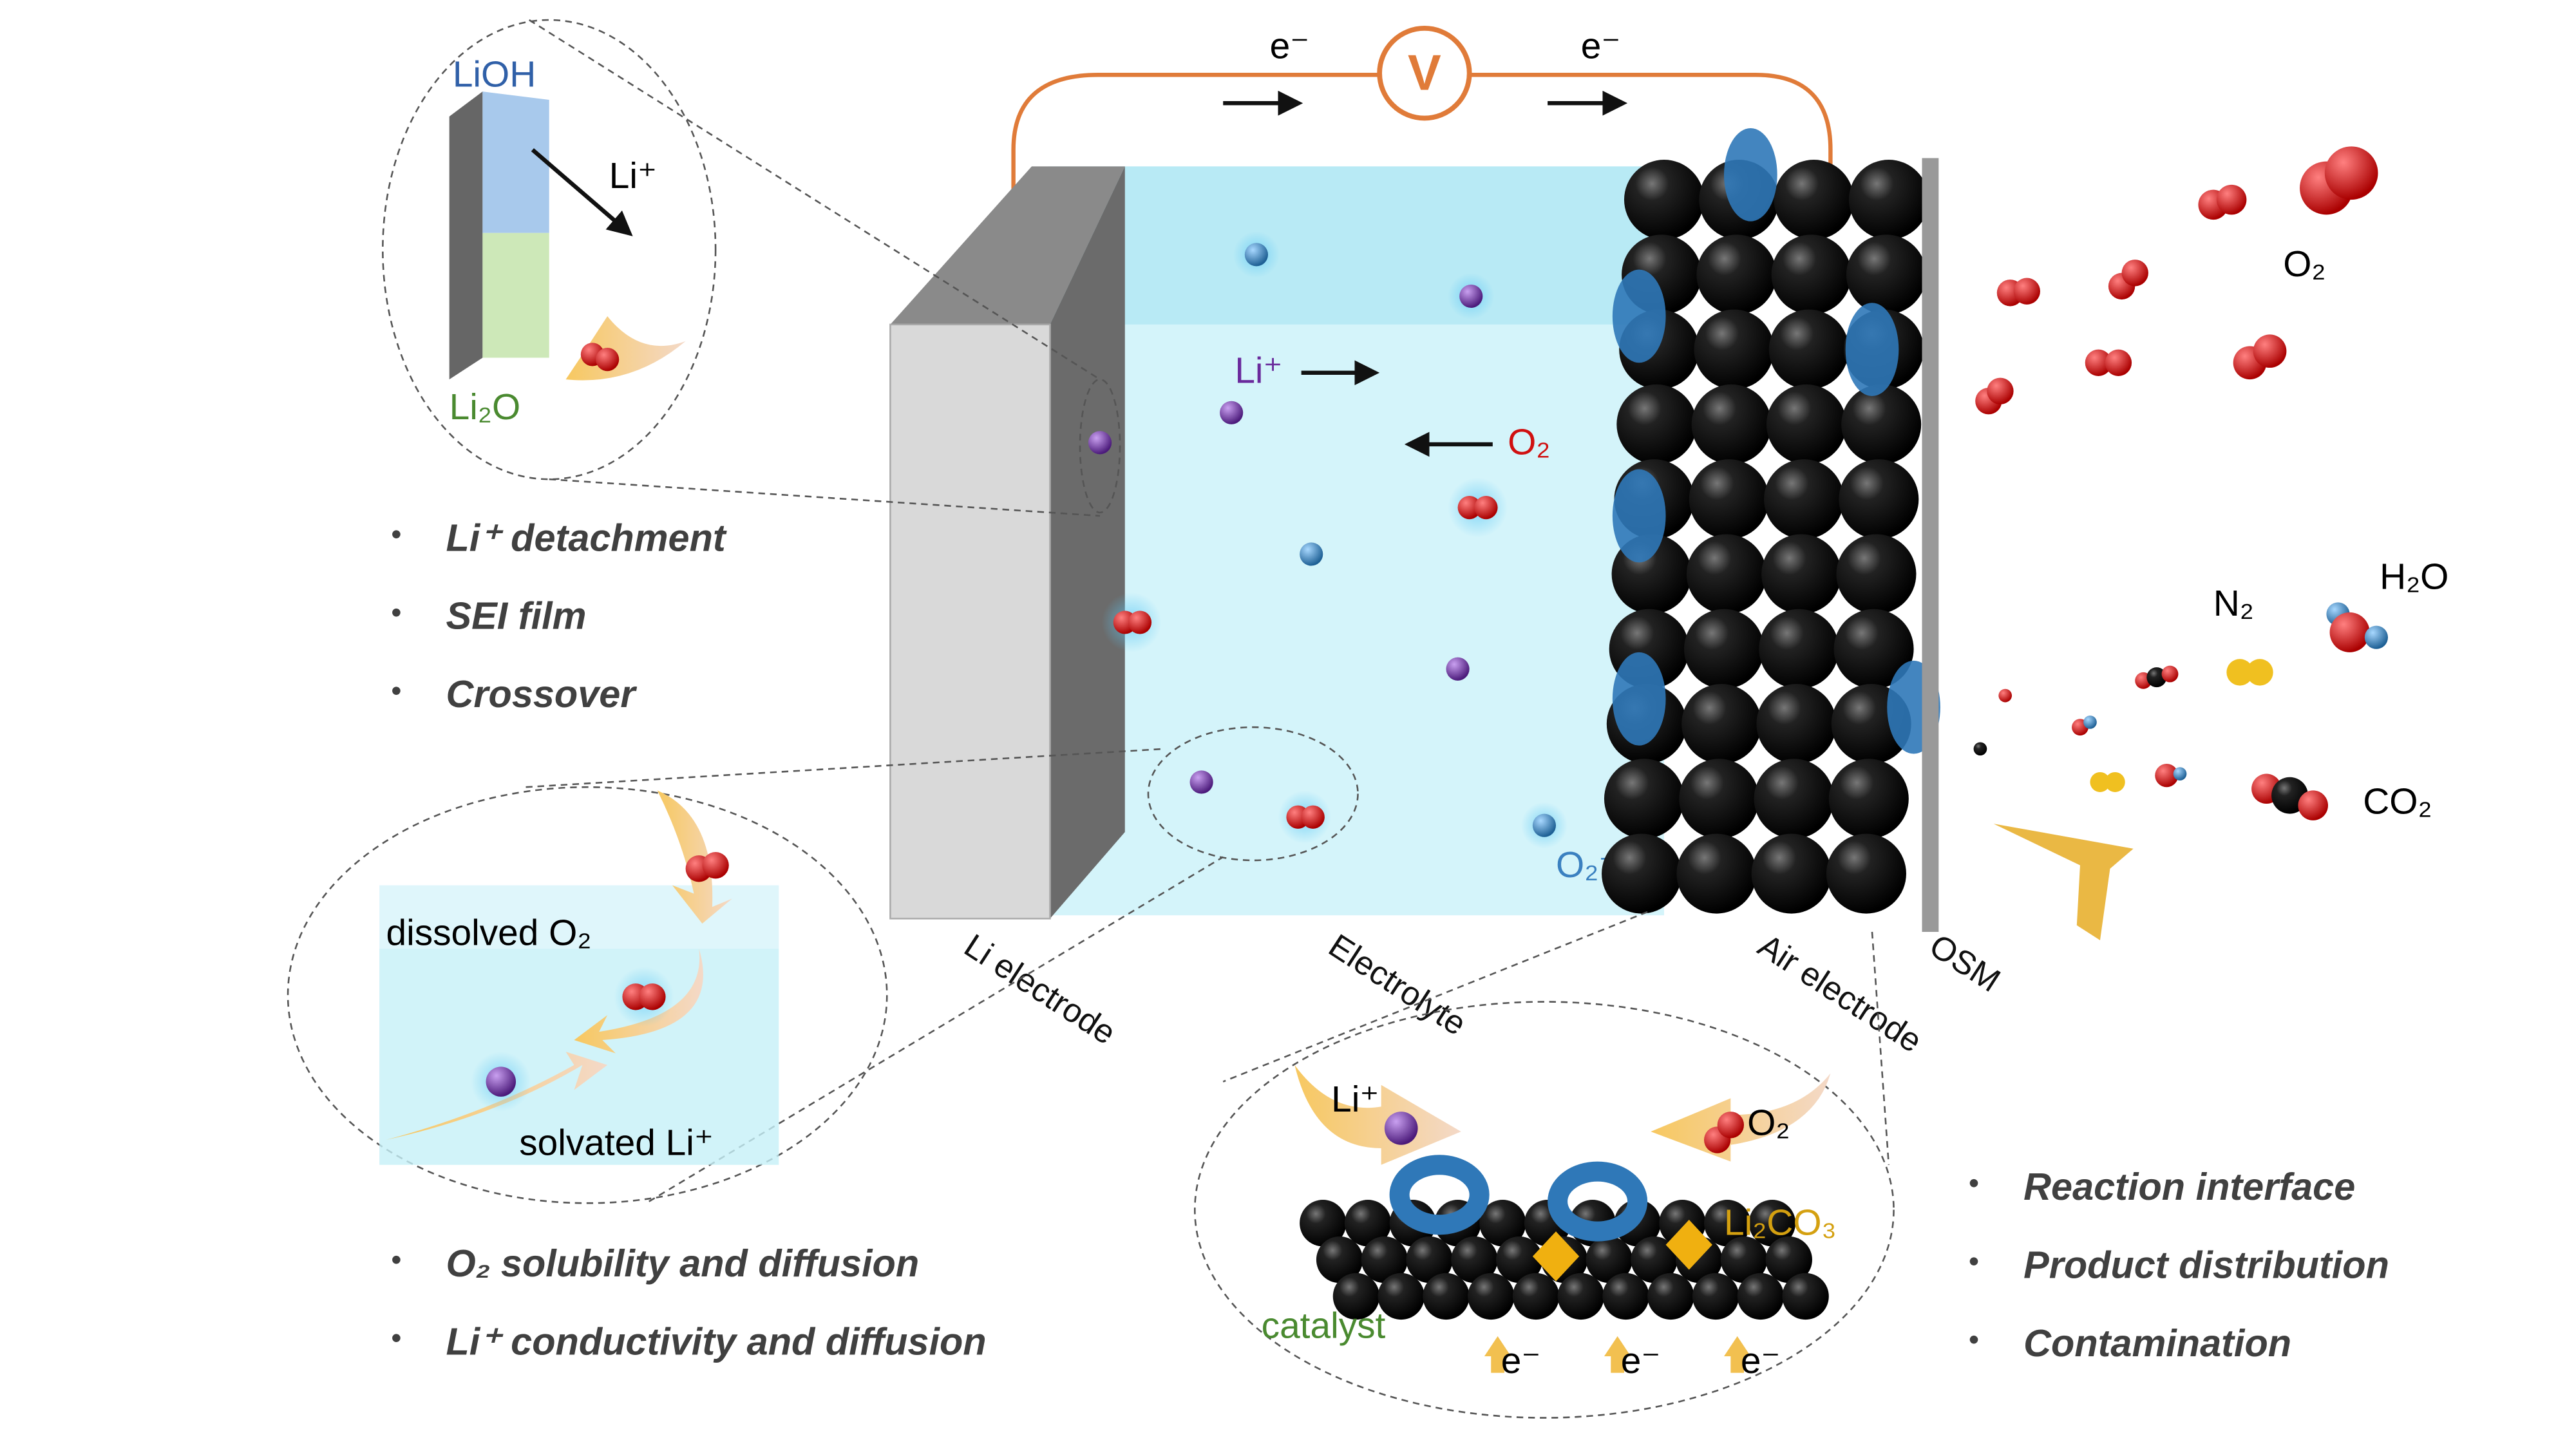 The image size is (2576, 1449). Describe the element at coordinates (515, 162) in the screenshot. I see `lioh-layer` at that location.